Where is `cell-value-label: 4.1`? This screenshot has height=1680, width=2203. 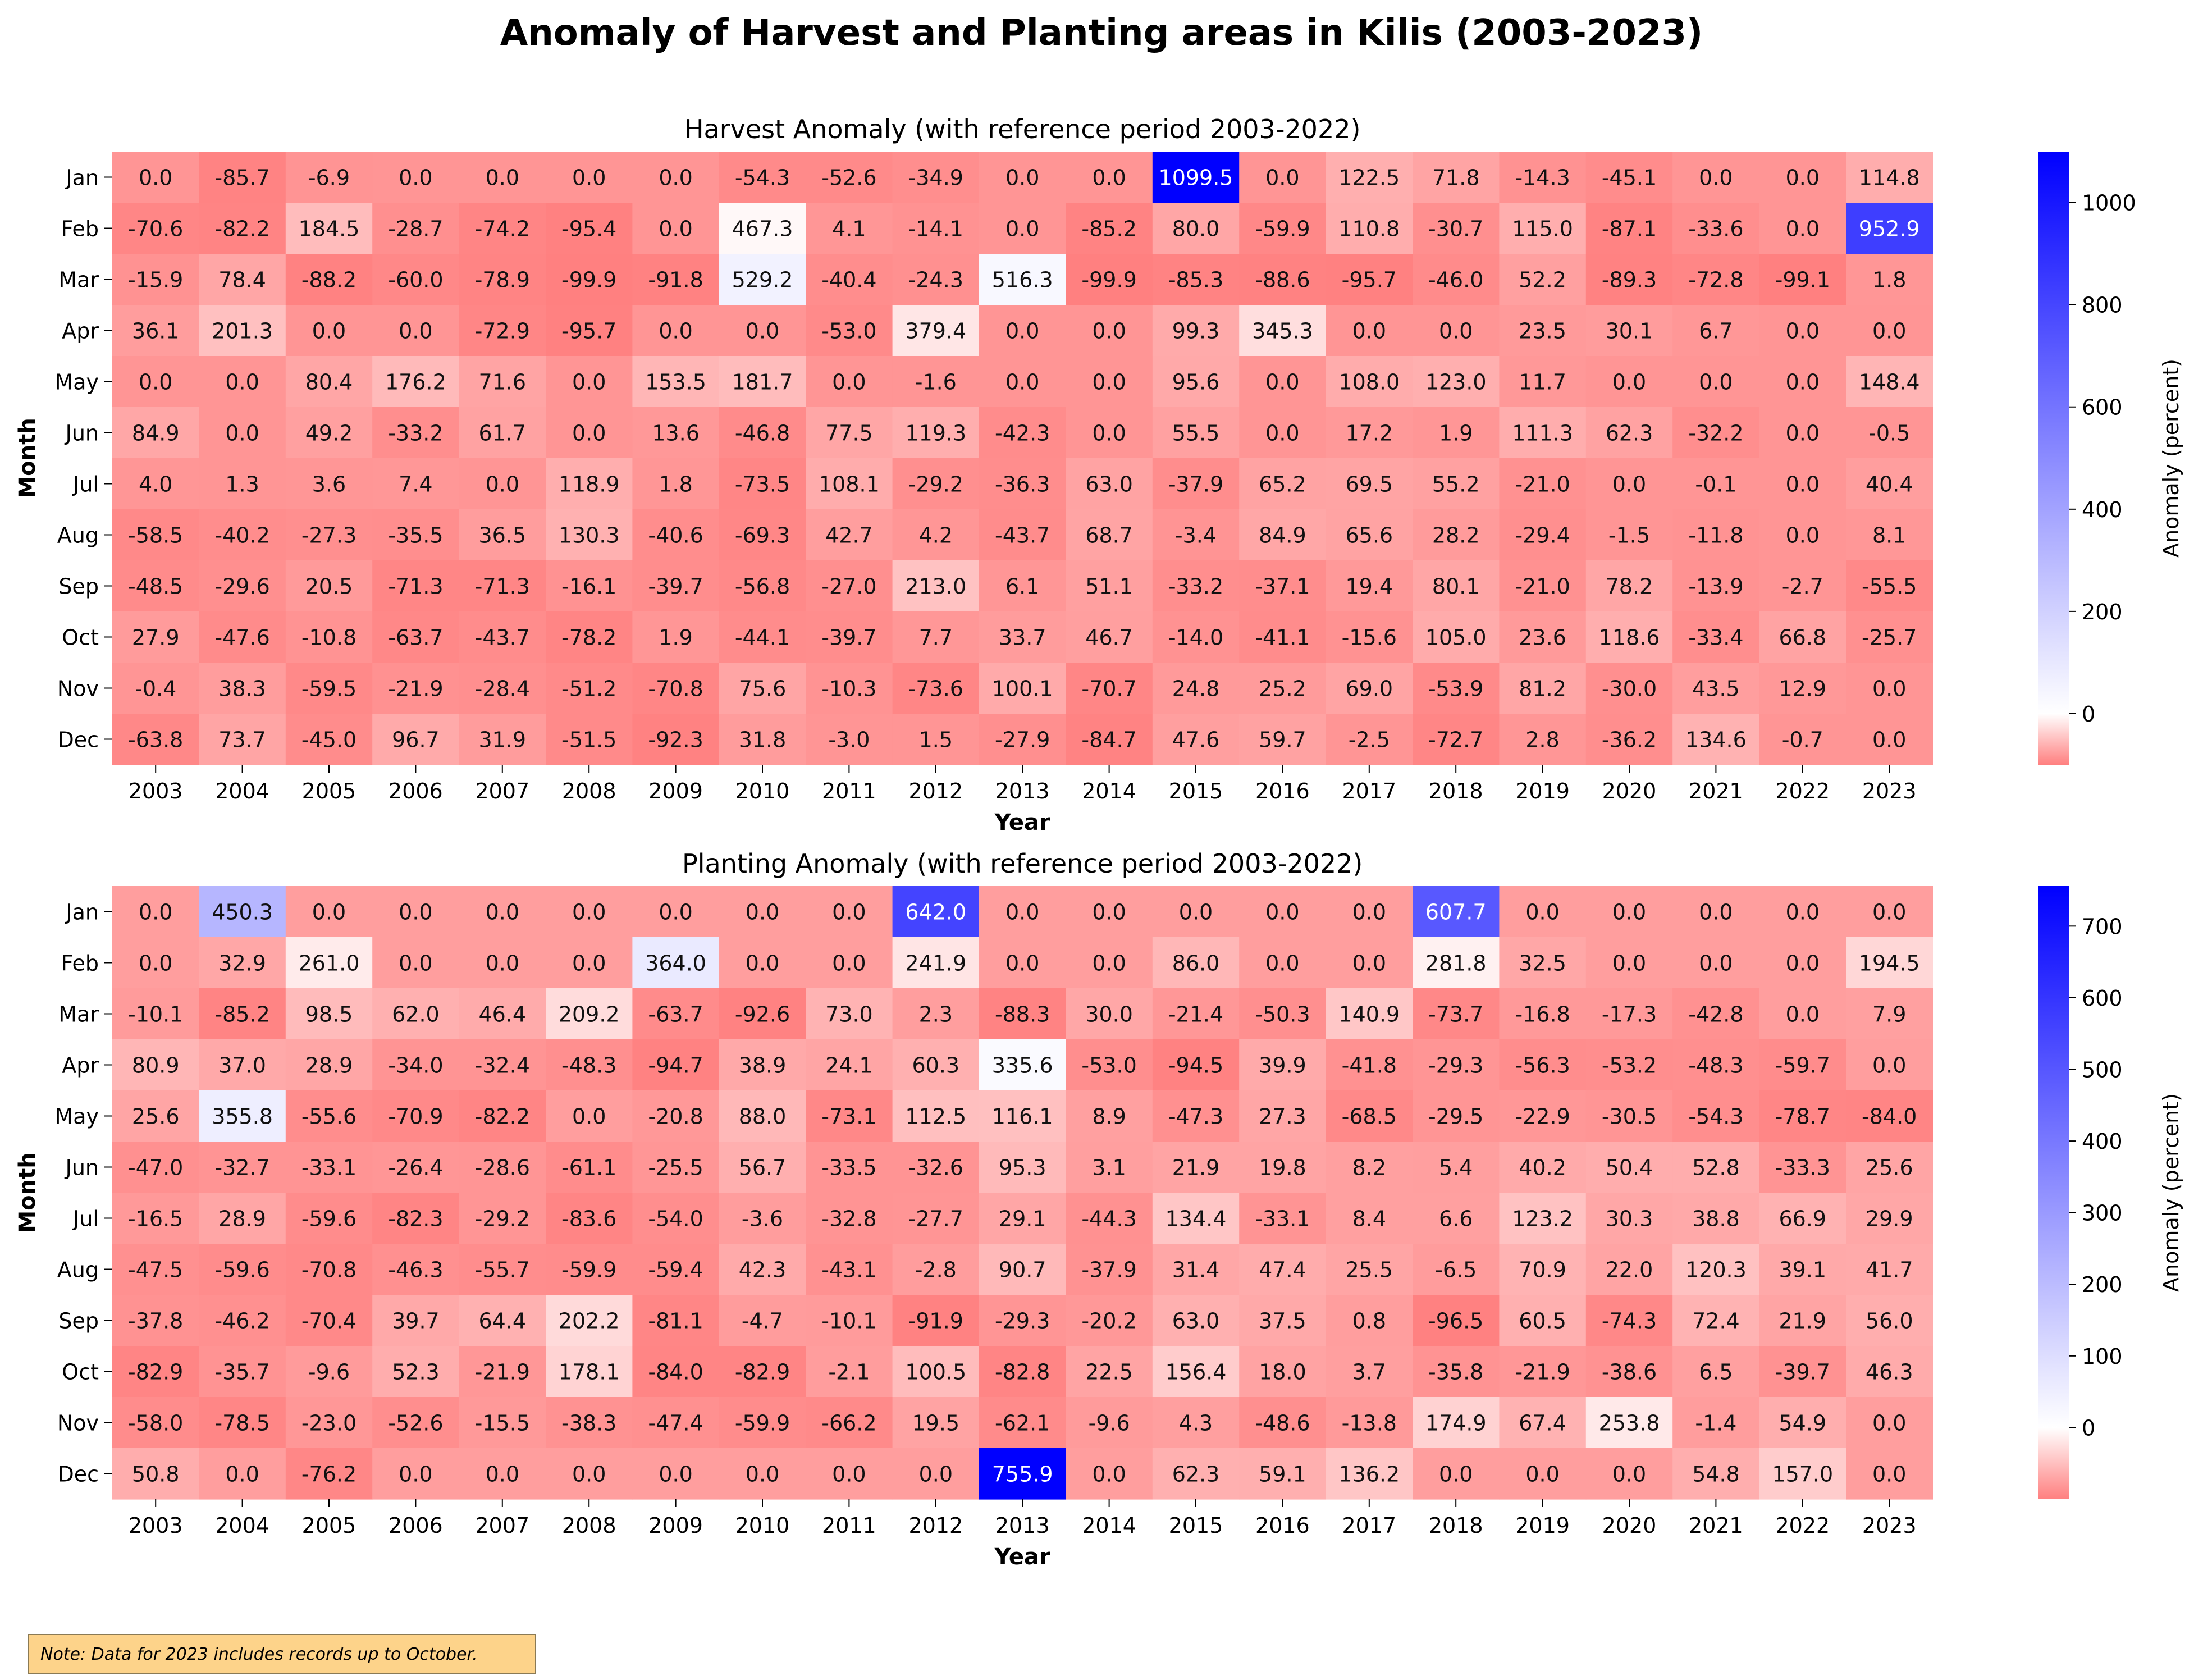
cell-value-label: 4.1 is located at coordinates (849, 229).